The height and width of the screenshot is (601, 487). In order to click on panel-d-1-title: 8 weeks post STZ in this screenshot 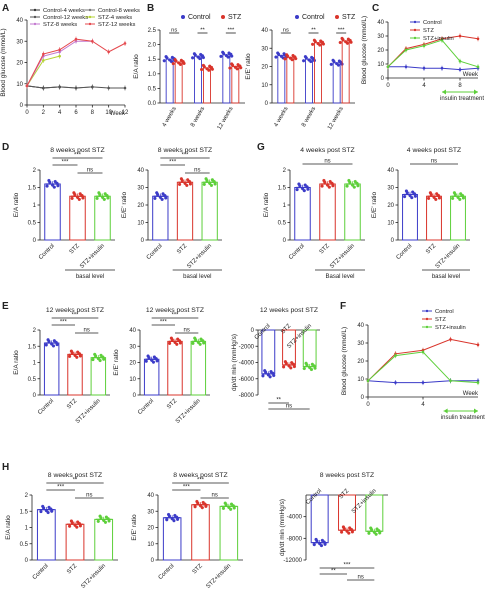, I will do `click(77, 150)`.